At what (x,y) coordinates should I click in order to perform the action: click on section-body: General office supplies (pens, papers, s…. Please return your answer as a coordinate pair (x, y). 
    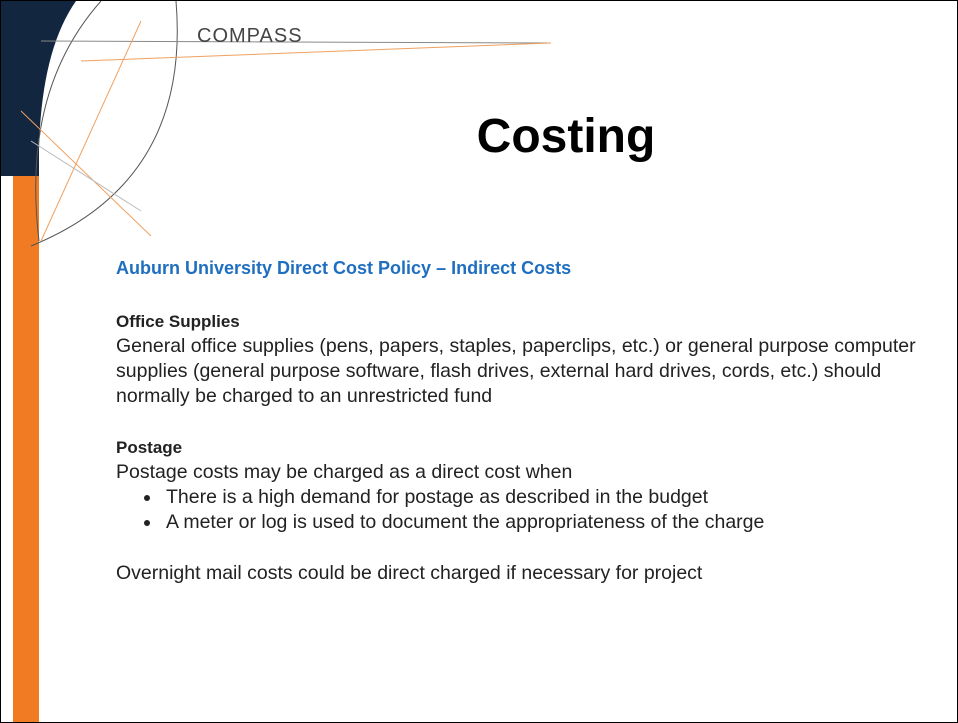
    Looking at the image, I should click on (516, 371).